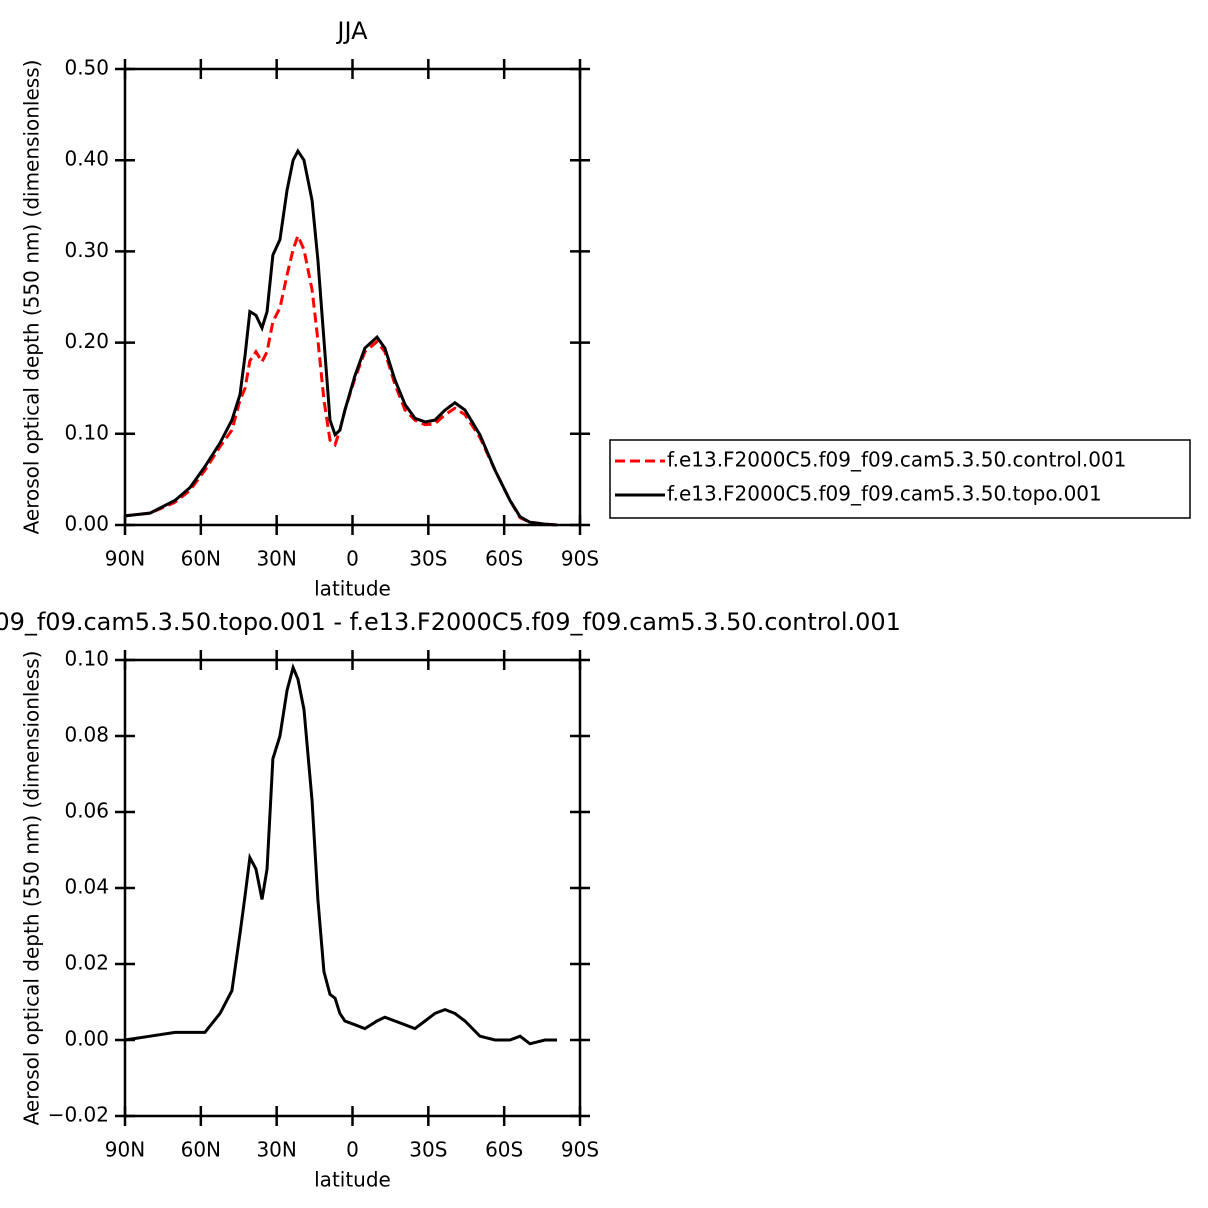 The width and height of the screenshot is (1208, 1208). What do you see at coordinates (86, 159) in the screenshot?
I see `y-tick-label: 0.40` at bounding box center [86, 159].